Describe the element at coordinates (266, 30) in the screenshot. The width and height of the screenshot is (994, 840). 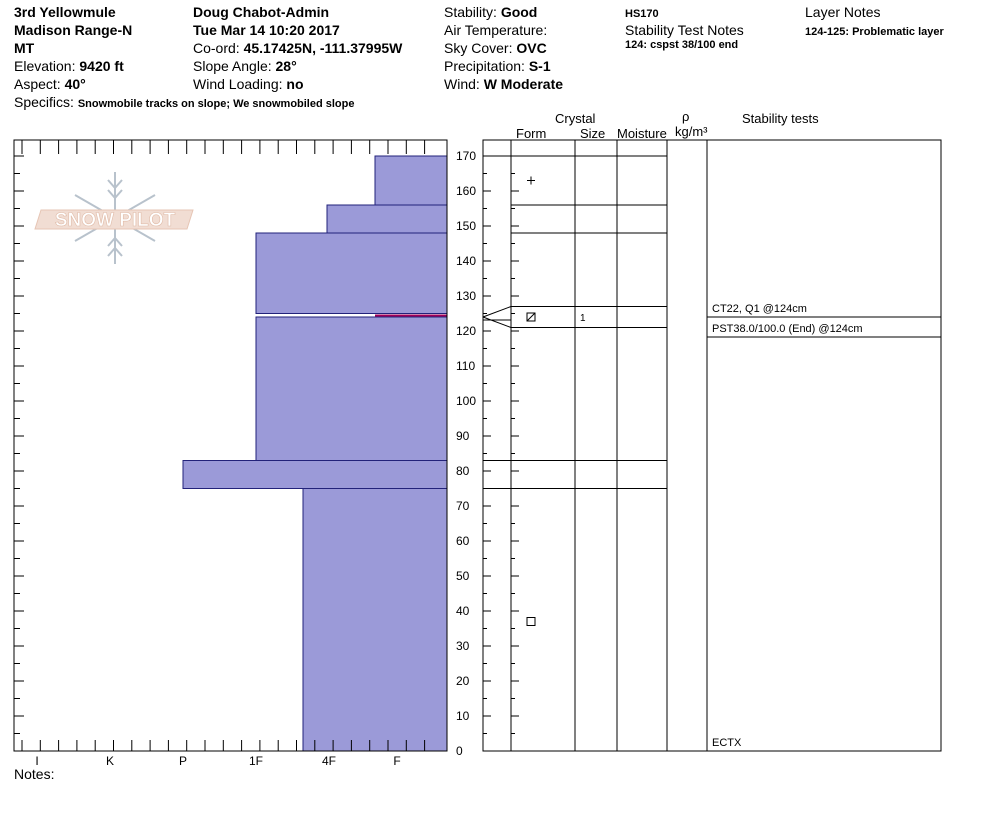
I see `datetime: Tue Mar 14 10:20 2017` at that location.